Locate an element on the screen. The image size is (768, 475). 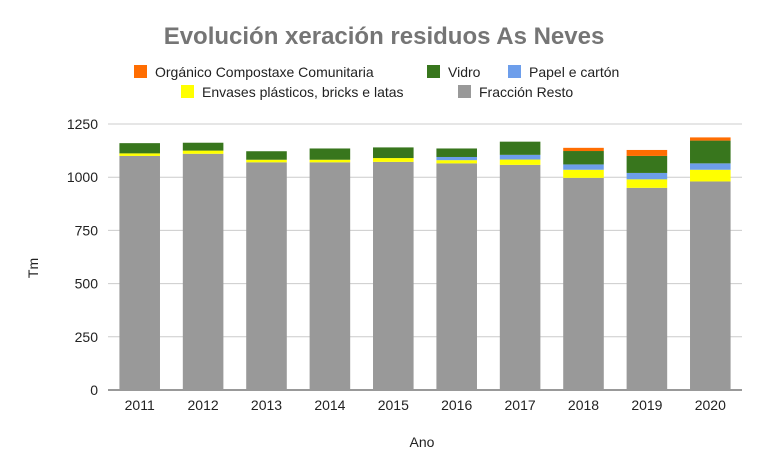
bar-stack-2012 is located at coordinates (203, 266).